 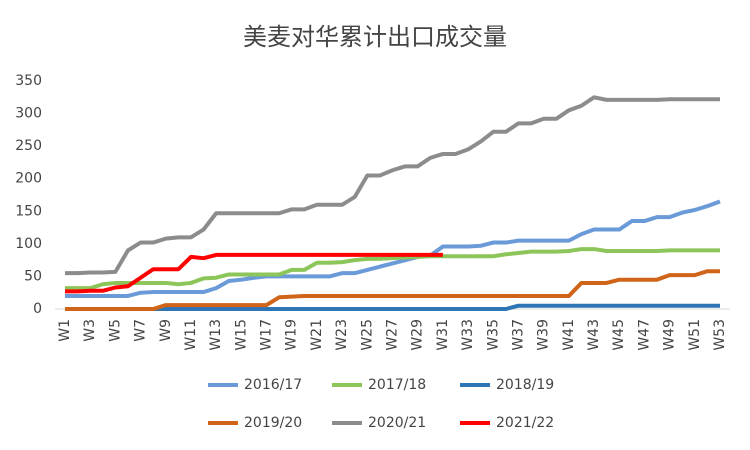 I want to click on y-tick-label: 300, so click(x=28, y=114).